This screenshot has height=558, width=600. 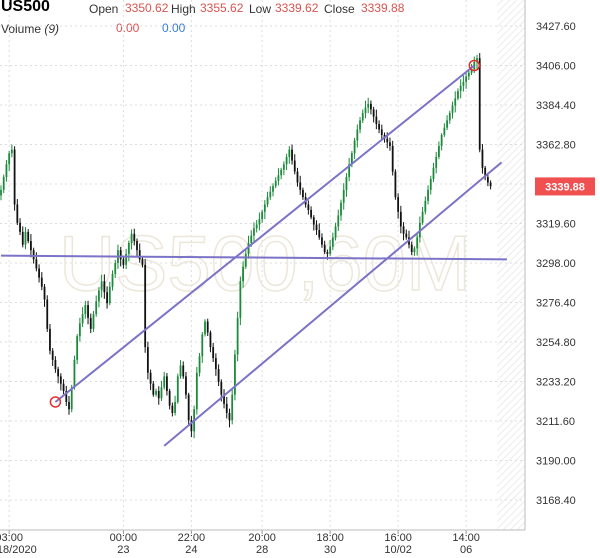 What do you see at coordinates (147, 8) in the screenshot?
I see `open-value: 3350.62` at bounding box center [147, 8].